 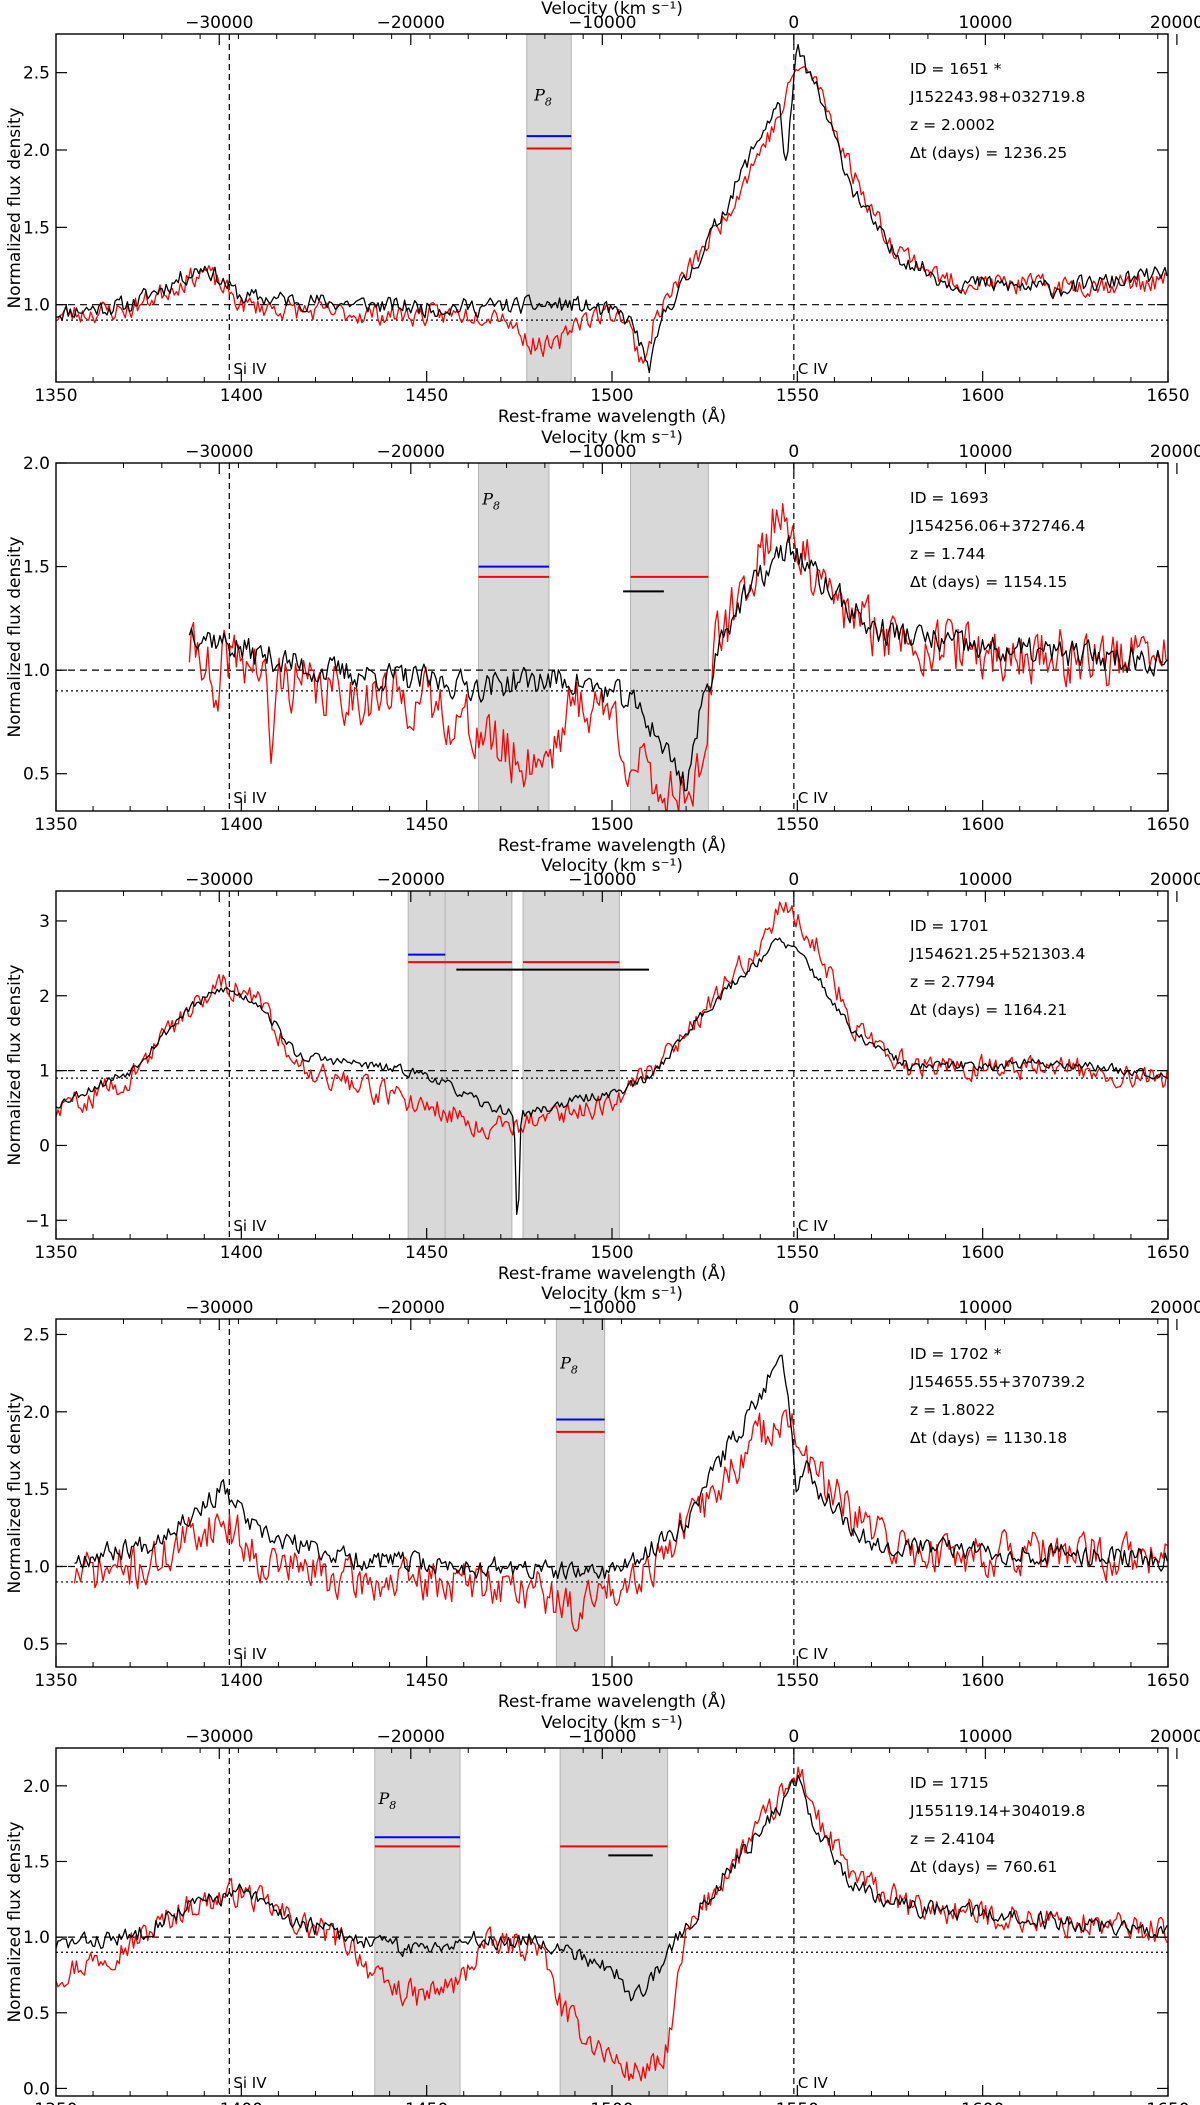 I want to click on object-id: ID = 1702 *, so click(x=956, y=1354).